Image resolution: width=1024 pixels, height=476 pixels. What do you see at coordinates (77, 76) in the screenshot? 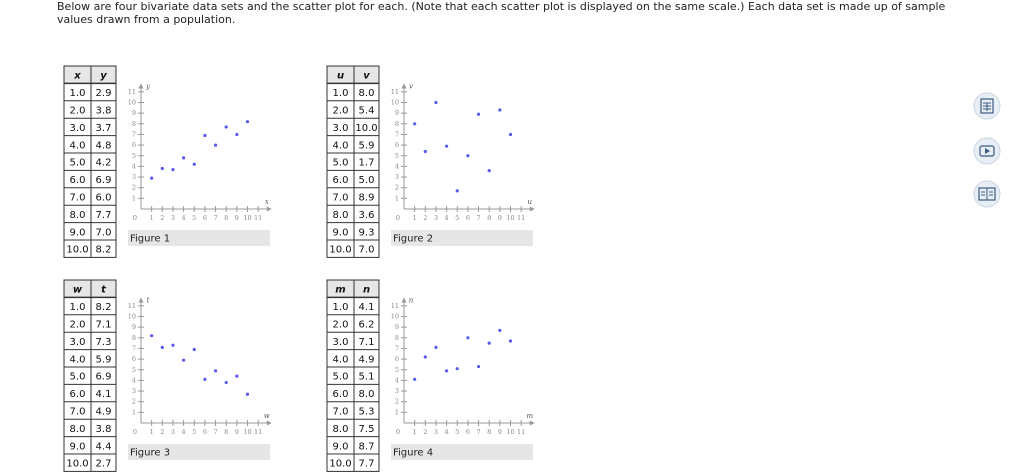
I see `column-header: x` at bounding box center [77, 76].